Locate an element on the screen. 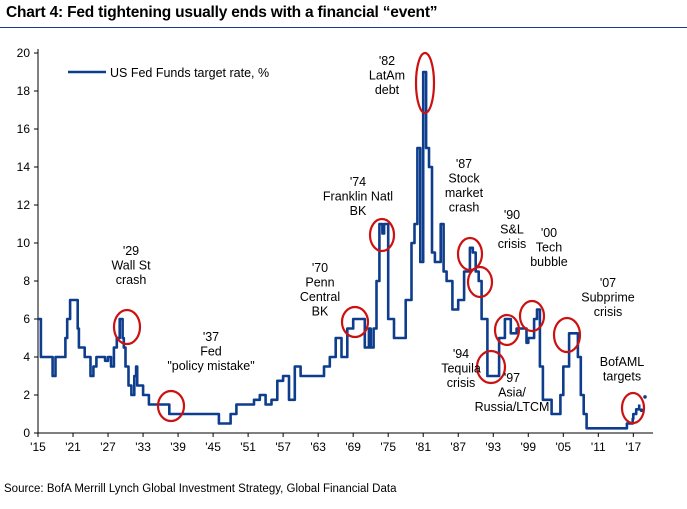  y-tick-label: 16 is located at coordinates (24, 129).